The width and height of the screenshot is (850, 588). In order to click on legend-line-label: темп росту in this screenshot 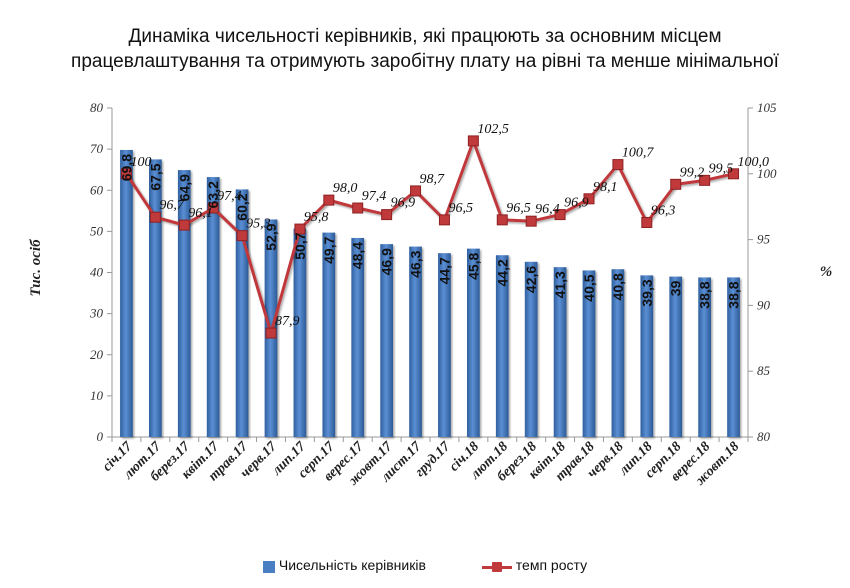, I will do `click(551, 565)`.